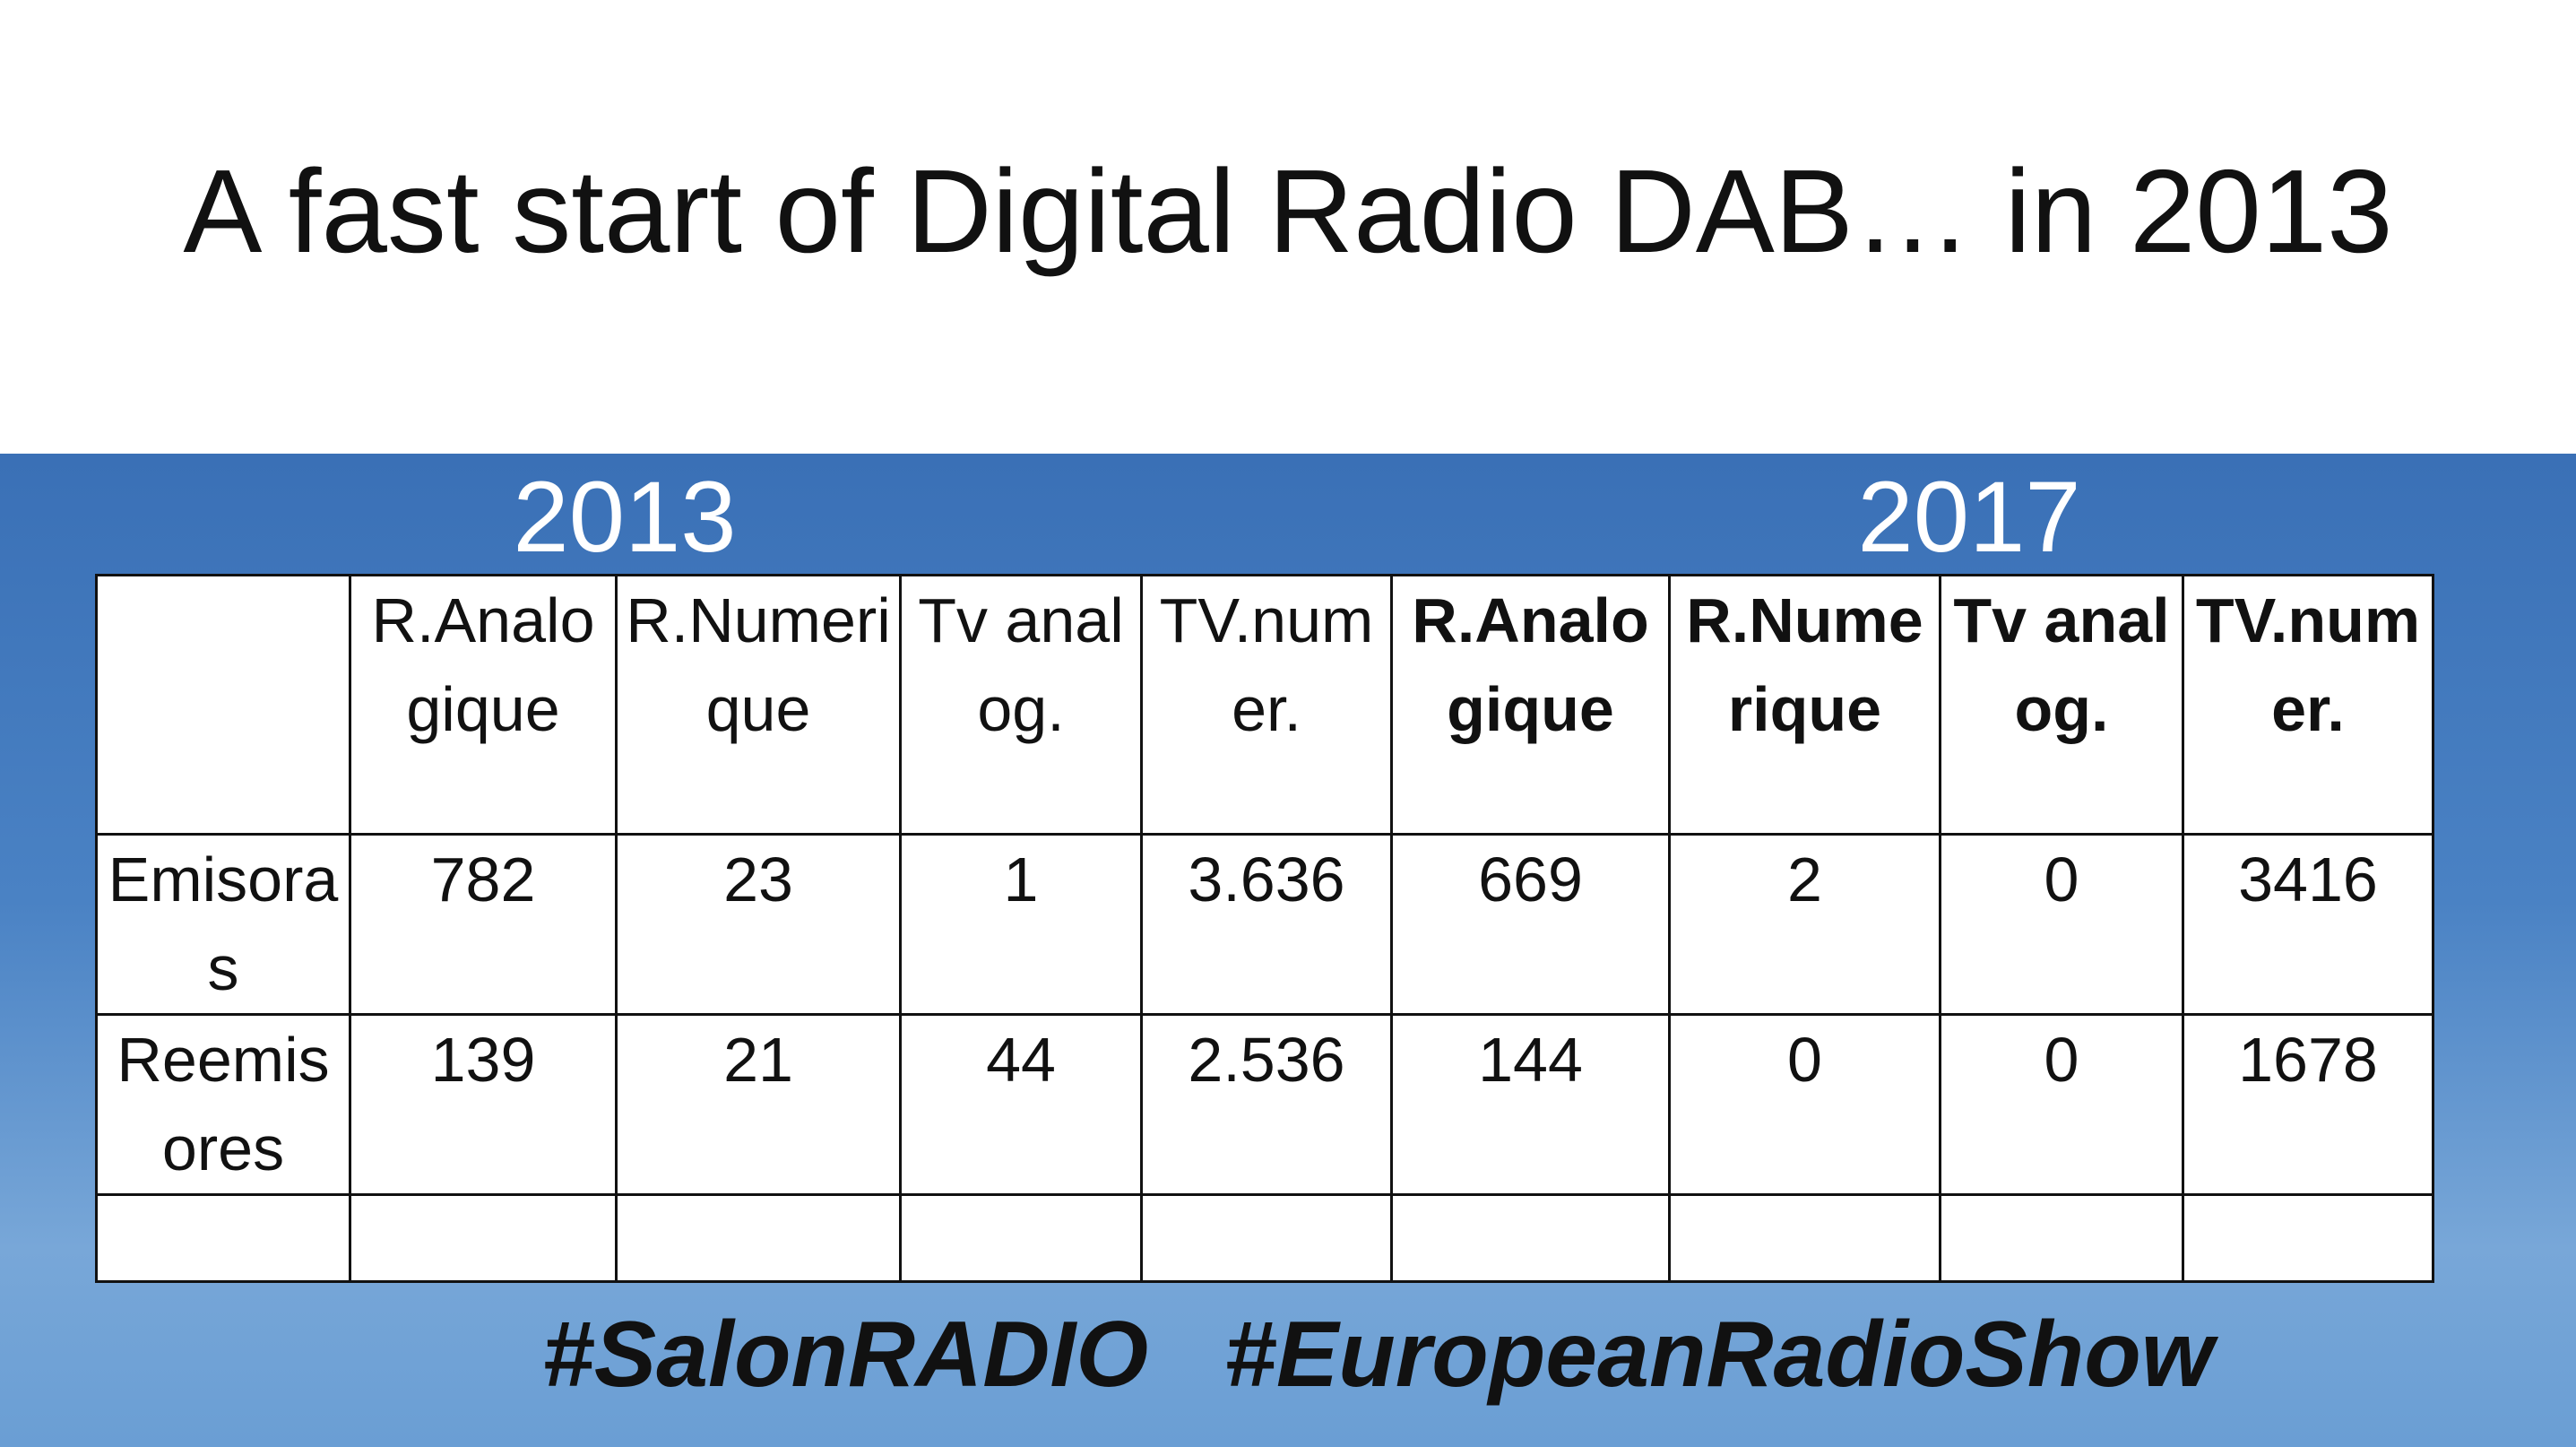 This screenshot has width=2576, height=1447. Describe the element at coordinates (845, 1355) in the screenshot. I see `hashtag: #SalonRADIO` at that location.